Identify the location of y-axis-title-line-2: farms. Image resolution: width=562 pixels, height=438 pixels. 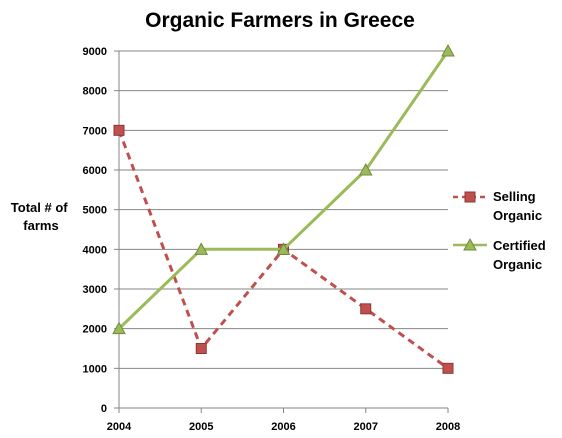
(40, 225).